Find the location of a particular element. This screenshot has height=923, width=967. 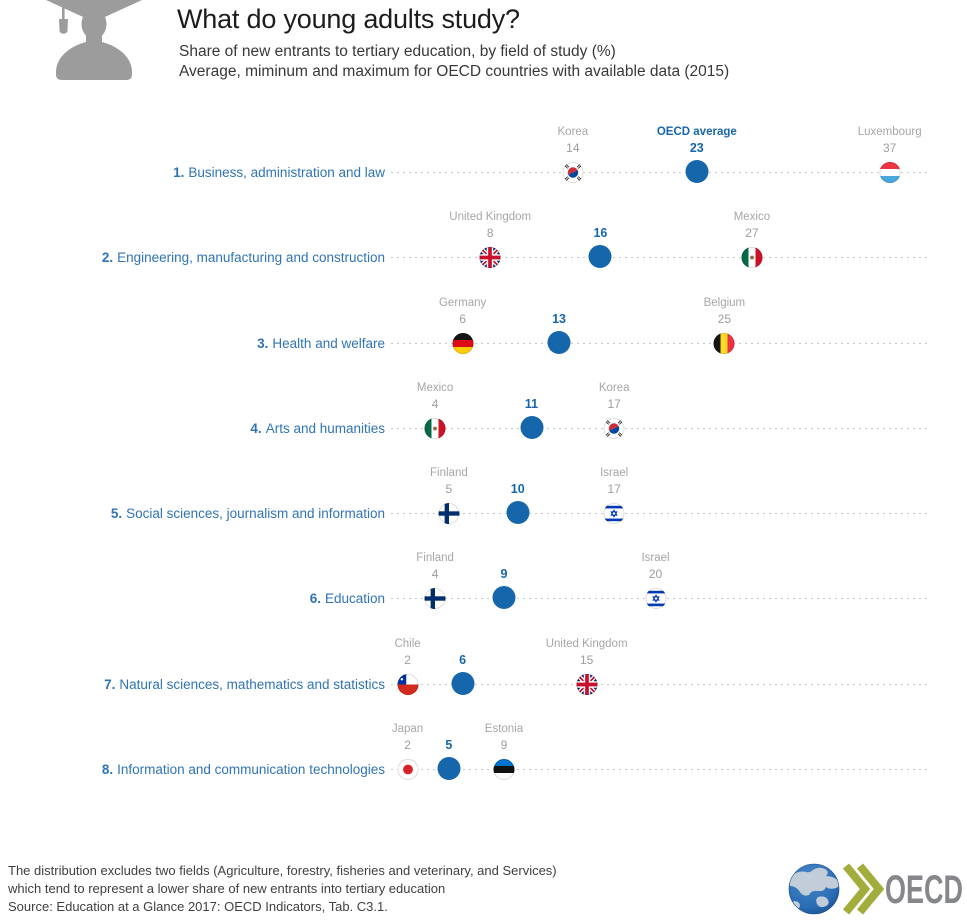

oecd-average-marker: 11 is located at coordinates (532, 407).